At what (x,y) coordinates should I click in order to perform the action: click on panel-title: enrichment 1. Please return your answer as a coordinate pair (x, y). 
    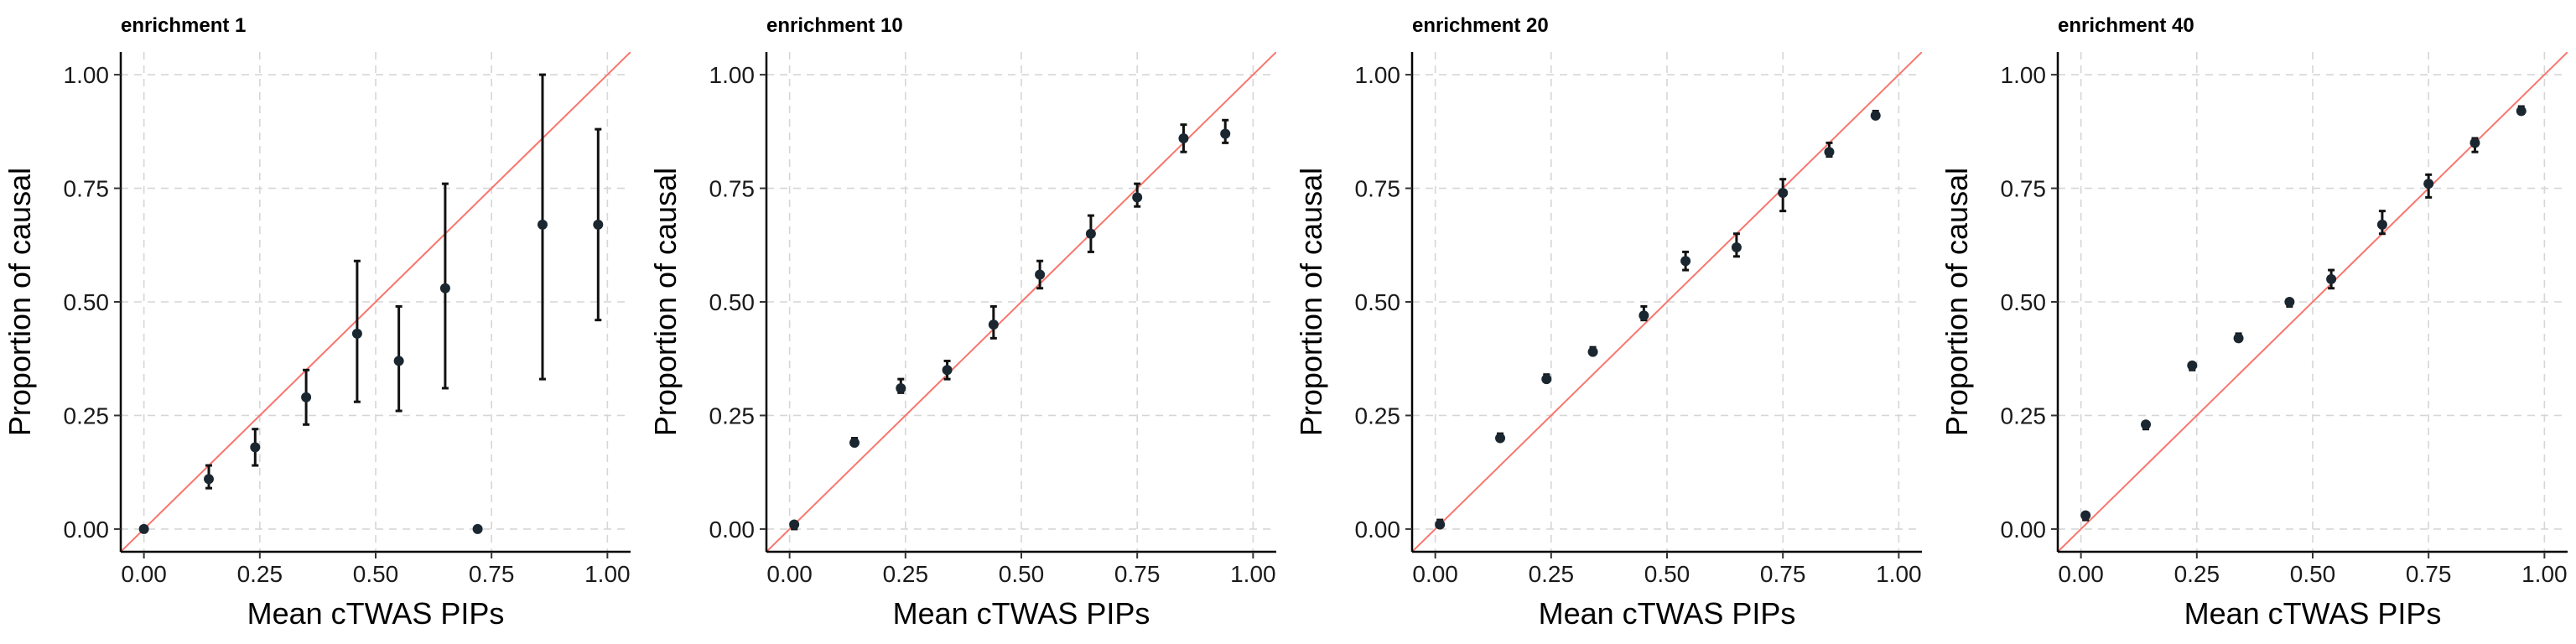
    Looking at the image, I should click on (183, 25).